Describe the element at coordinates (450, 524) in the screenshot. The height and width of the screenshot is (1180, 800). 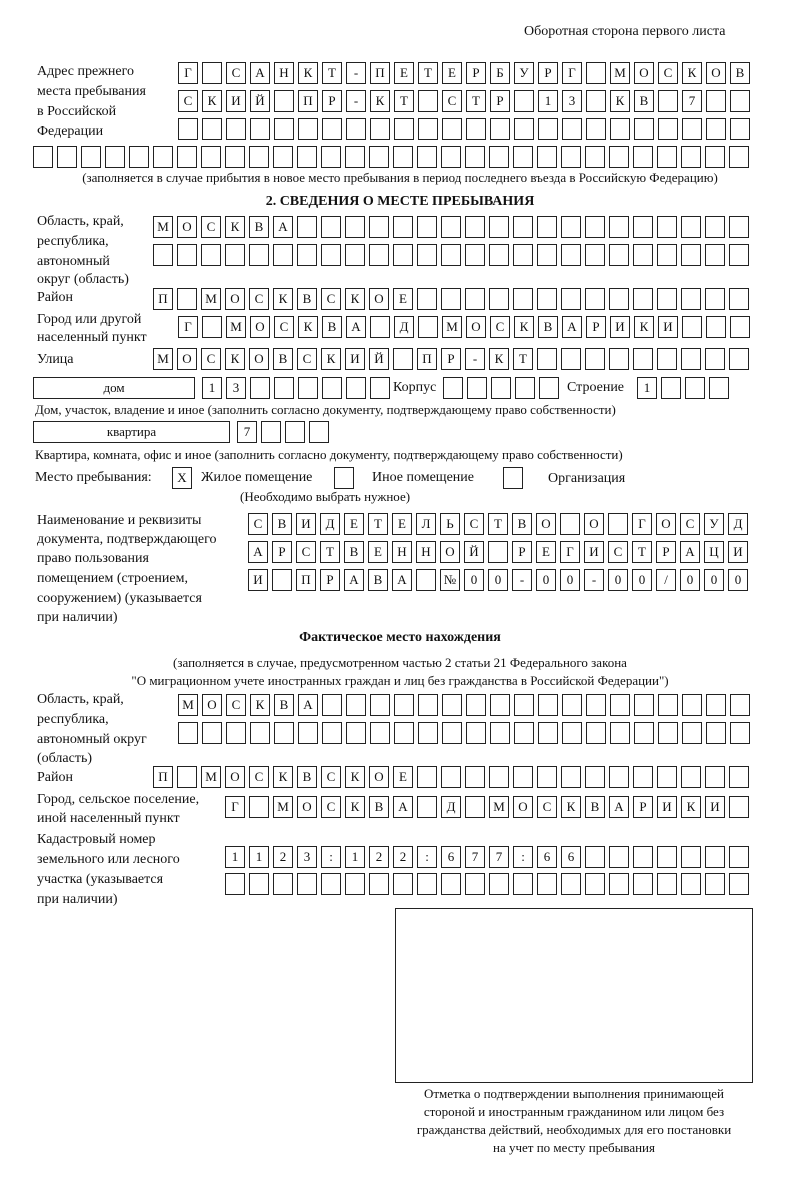
I see `letter-cell: Ь` at that location.